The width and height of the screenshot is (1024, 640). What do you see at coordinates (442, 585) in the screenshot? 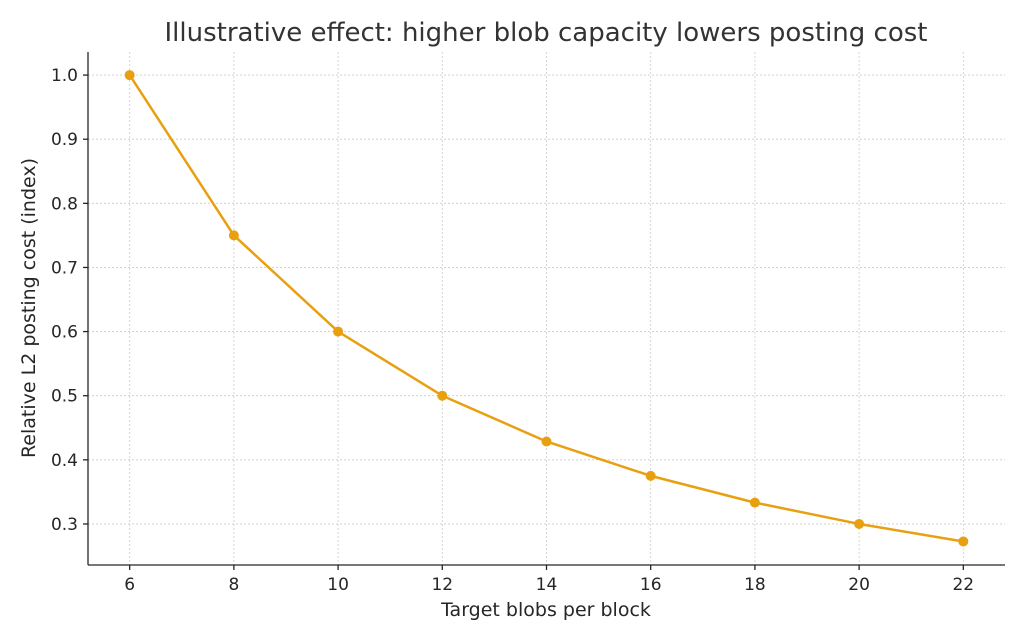
I see `x-tick-label: 12` at bounding box center [442, 585].